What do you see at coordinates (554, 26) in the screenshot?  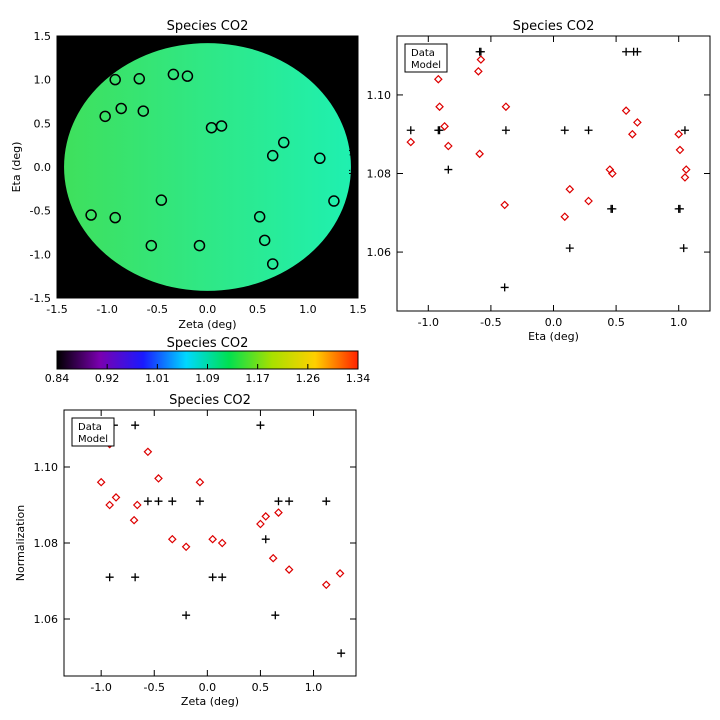 I see `eta-title: Species CO2` at bounding box center [554, 26].